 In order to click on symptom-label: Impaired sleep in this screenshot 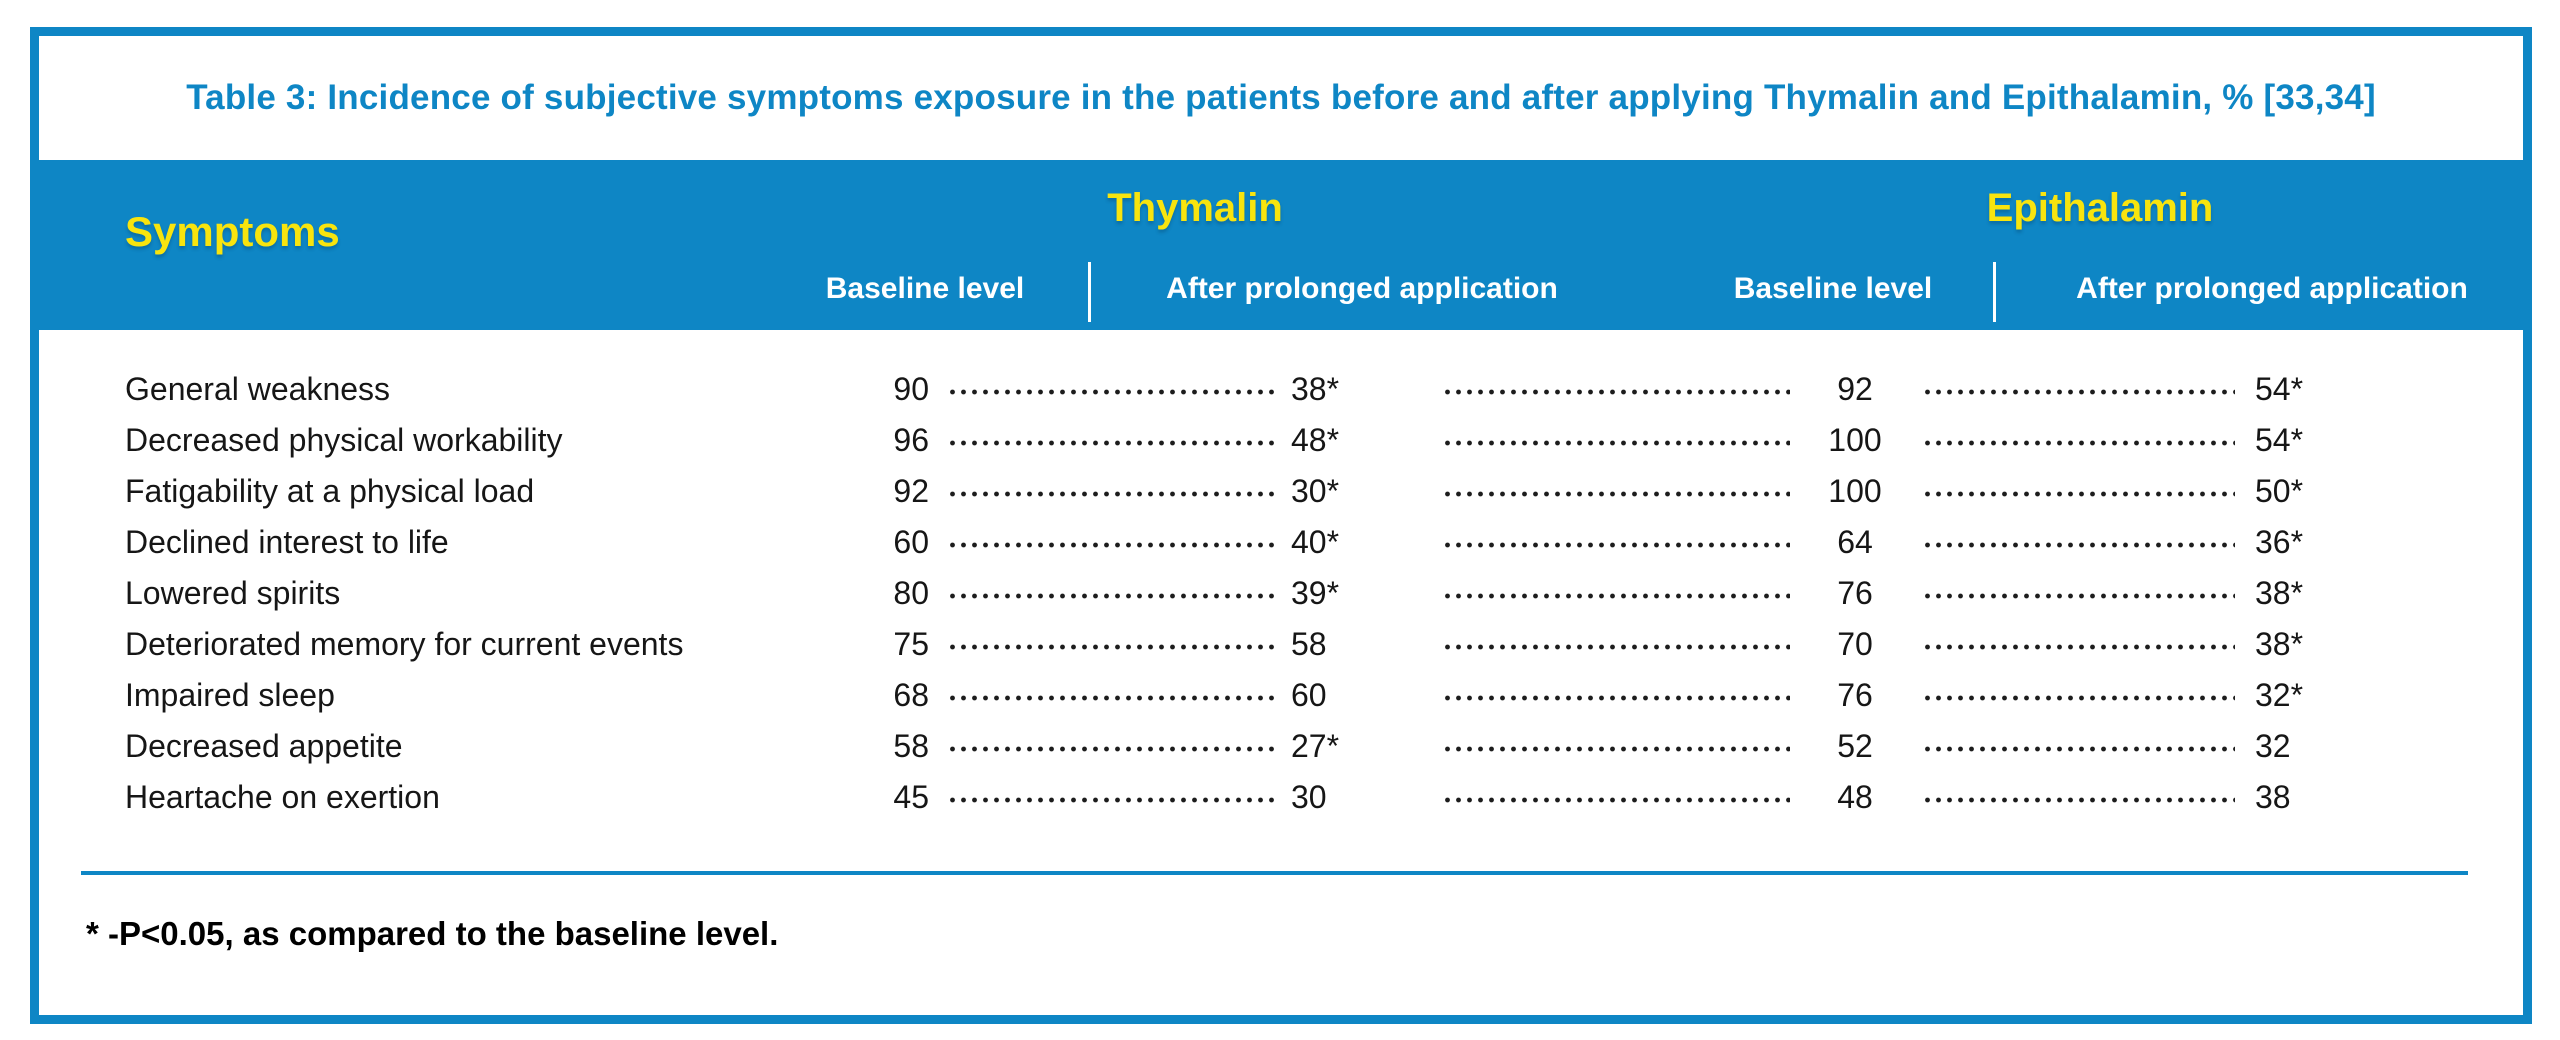, I will do `click(230, 695)`.